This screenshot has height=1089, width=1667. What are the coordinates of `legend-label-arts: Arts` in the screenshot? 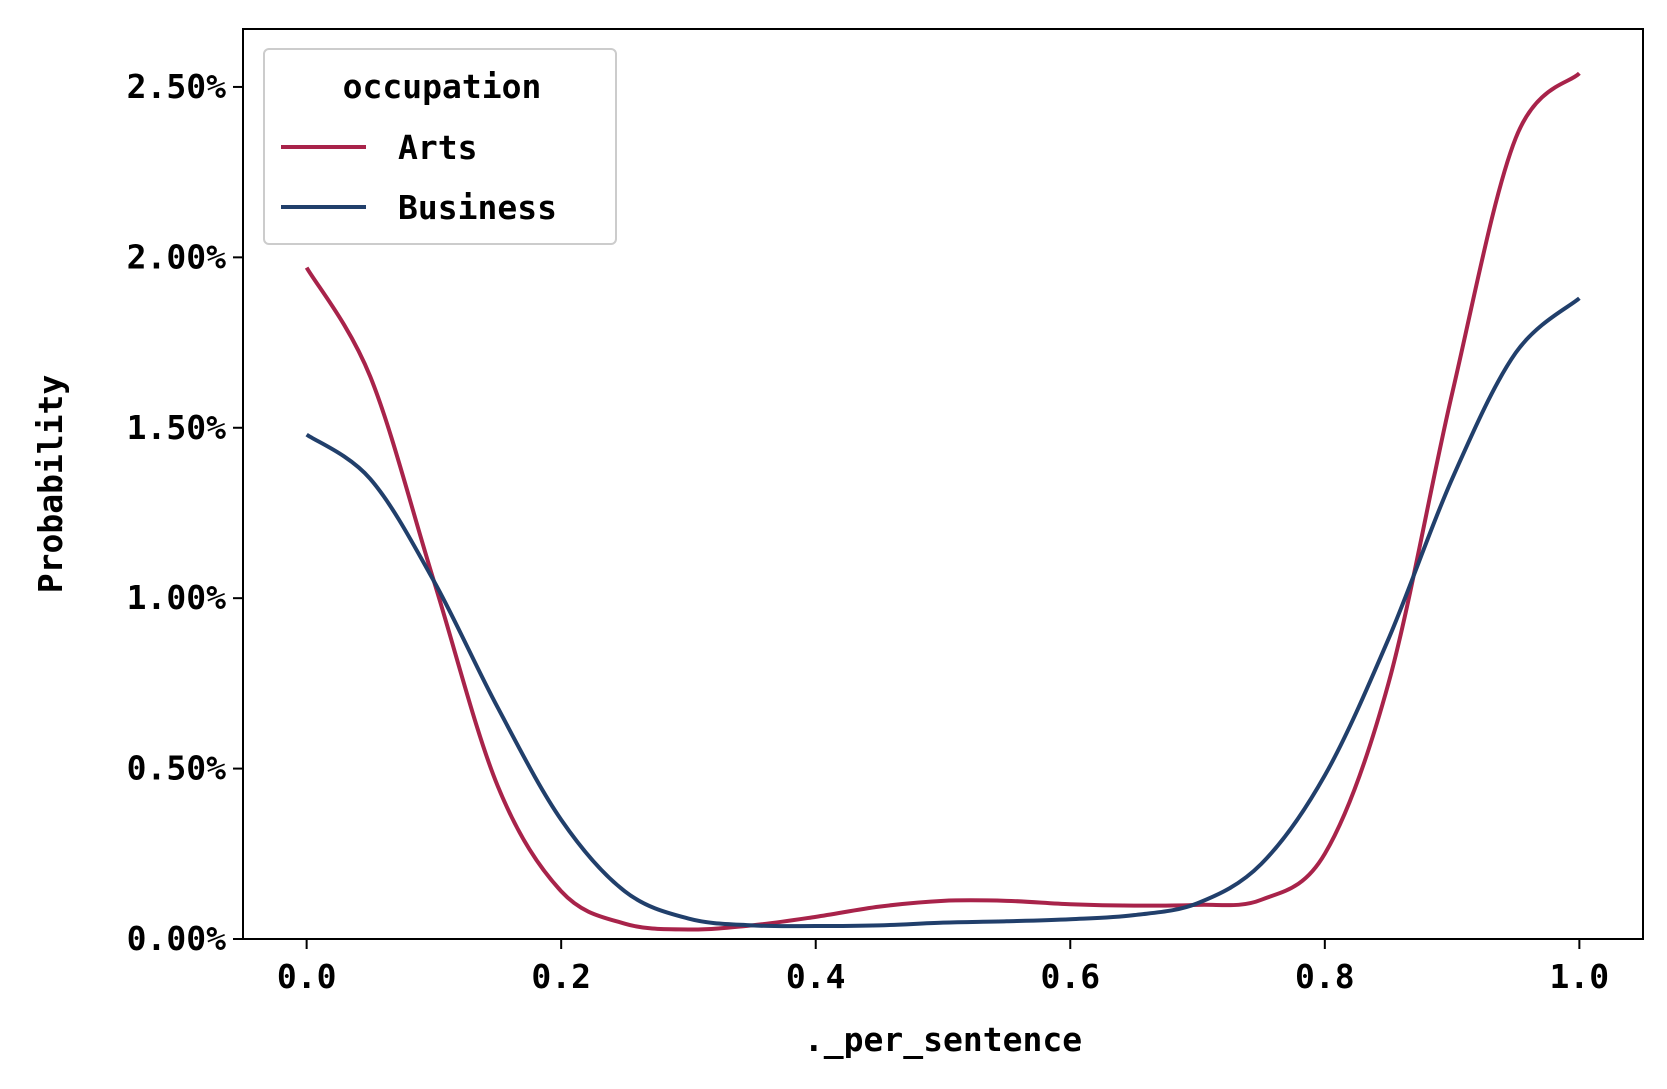 It's located at (437, 147).